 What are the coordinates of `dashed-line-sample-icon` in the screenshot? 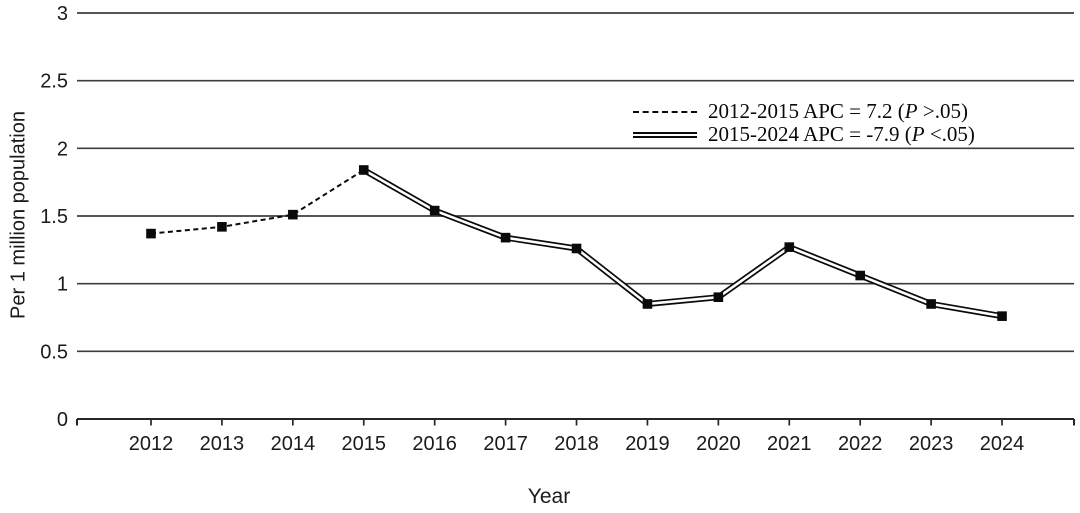 It's located at (665, 111).